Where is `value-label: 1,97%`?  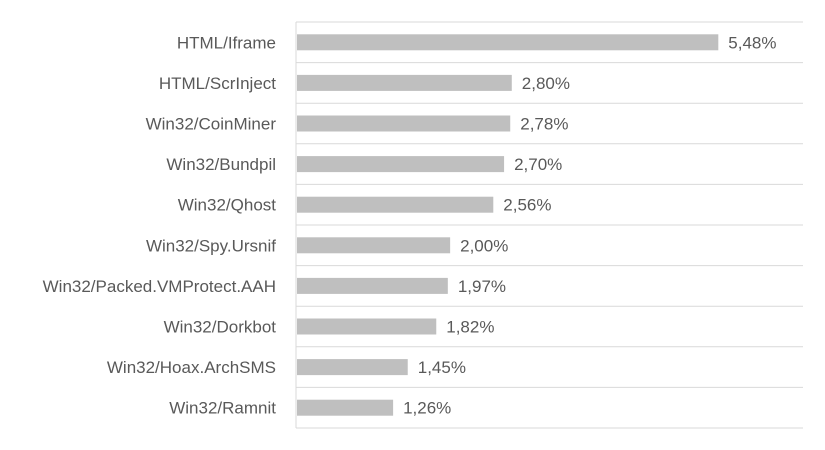
value-label: 1,97% is located at coordinates (482, 286).